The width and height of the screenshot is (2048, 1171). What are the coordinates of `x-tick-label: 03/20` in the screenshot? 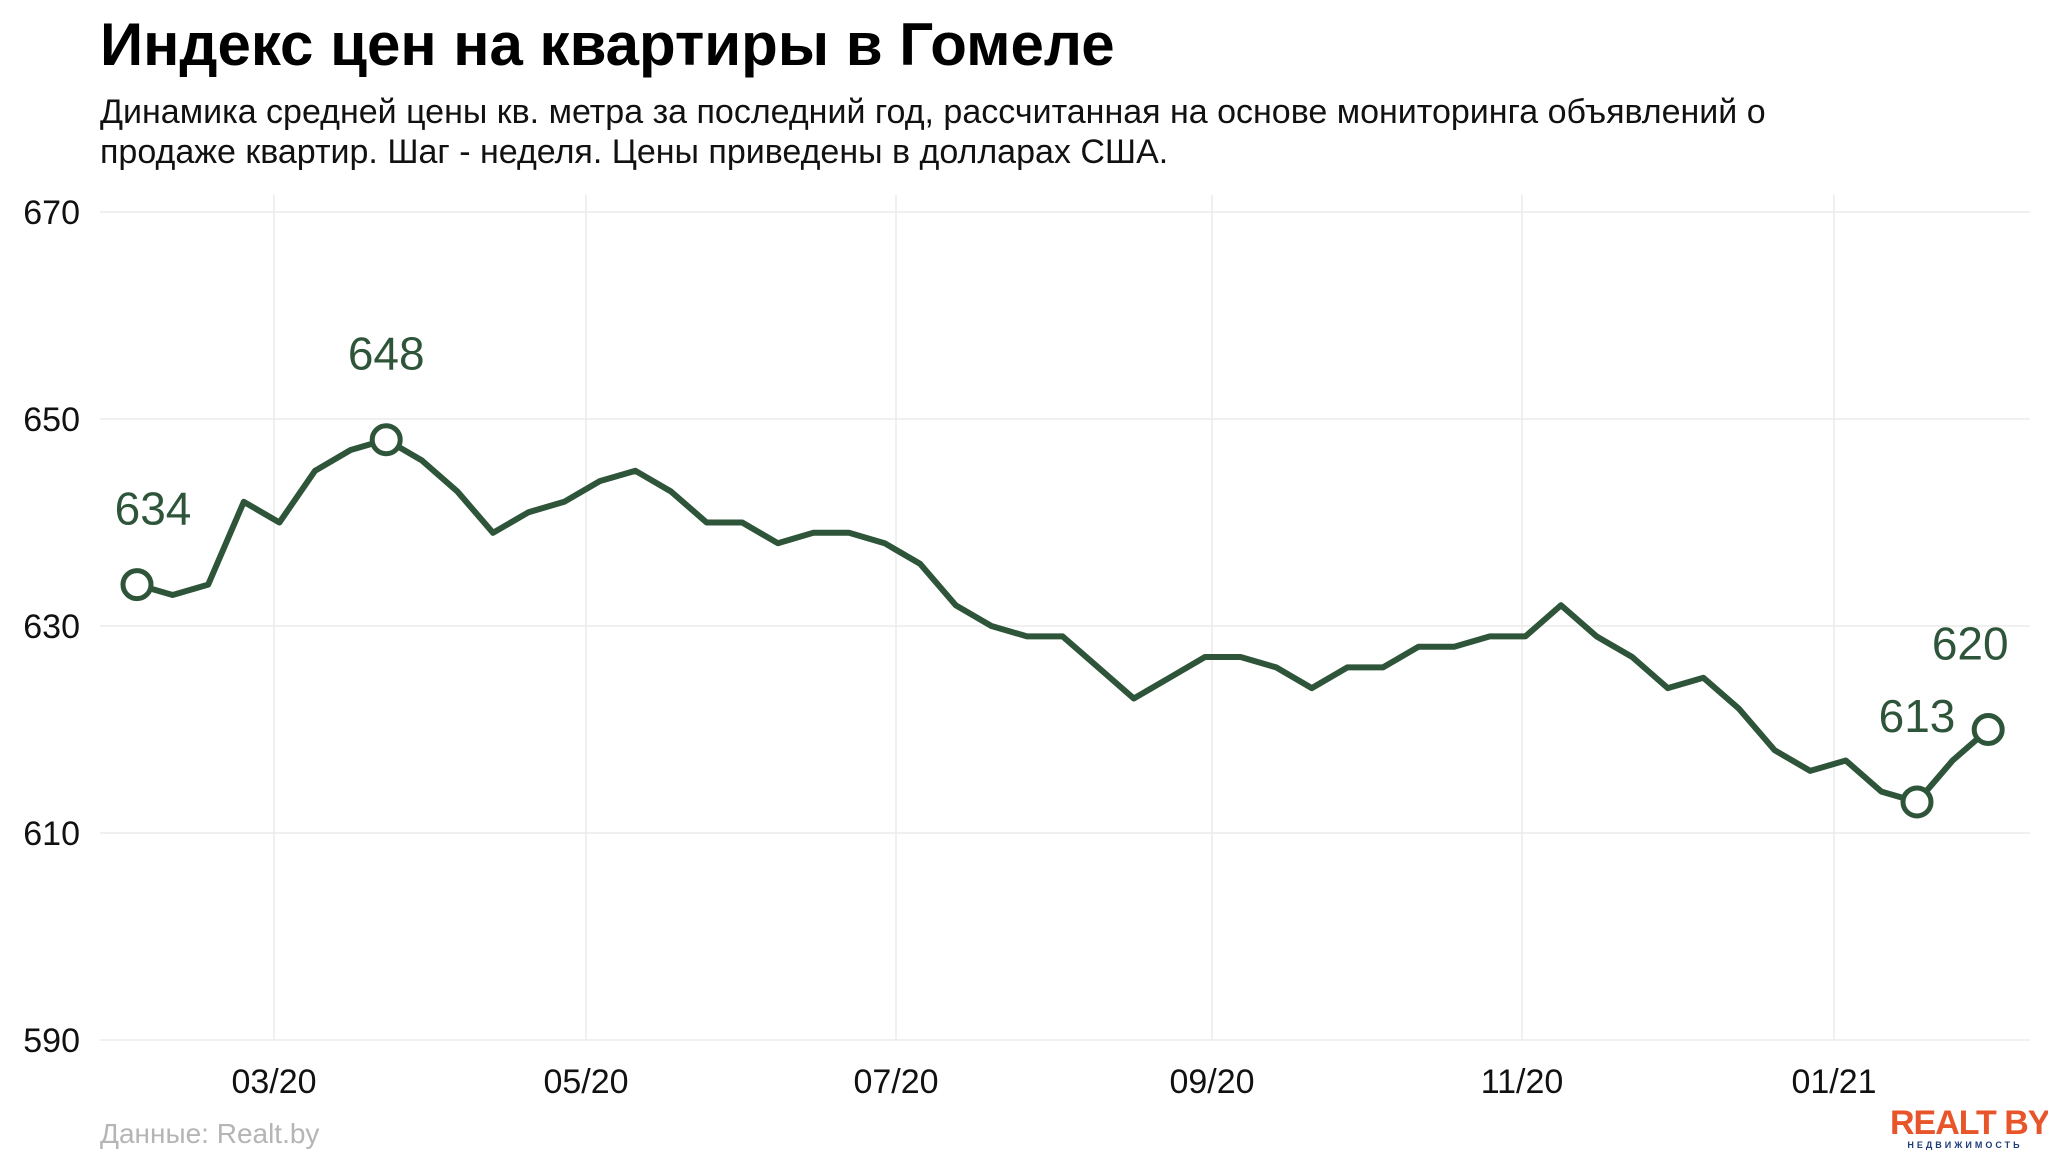 It's located at (273, 1082).